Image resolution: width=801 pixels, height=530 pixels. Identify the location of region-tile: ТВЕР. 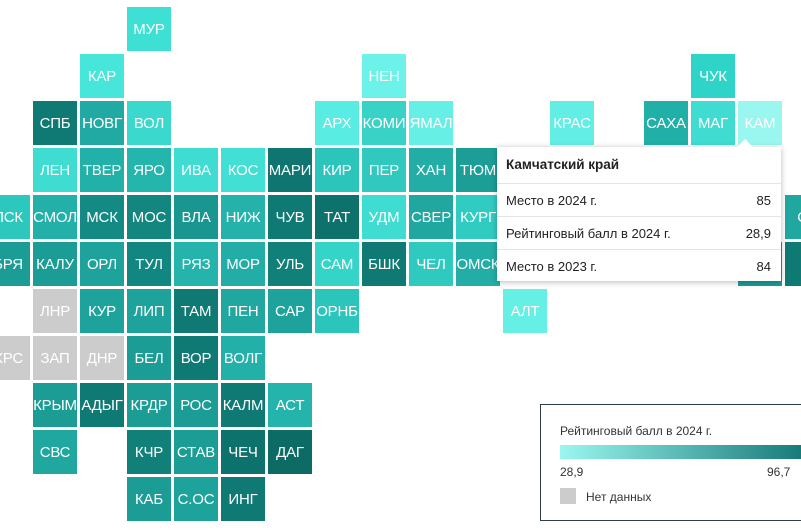
(102, 170).